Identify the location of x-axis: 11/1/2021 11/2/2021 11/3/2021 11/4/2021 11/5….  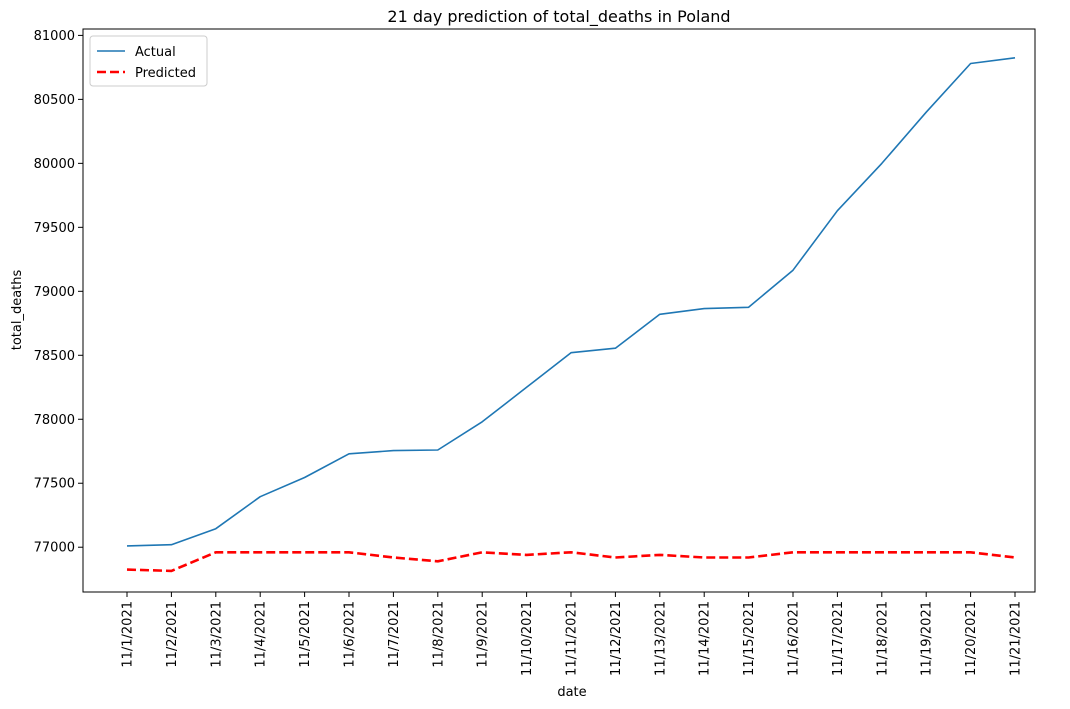
(572, 634).